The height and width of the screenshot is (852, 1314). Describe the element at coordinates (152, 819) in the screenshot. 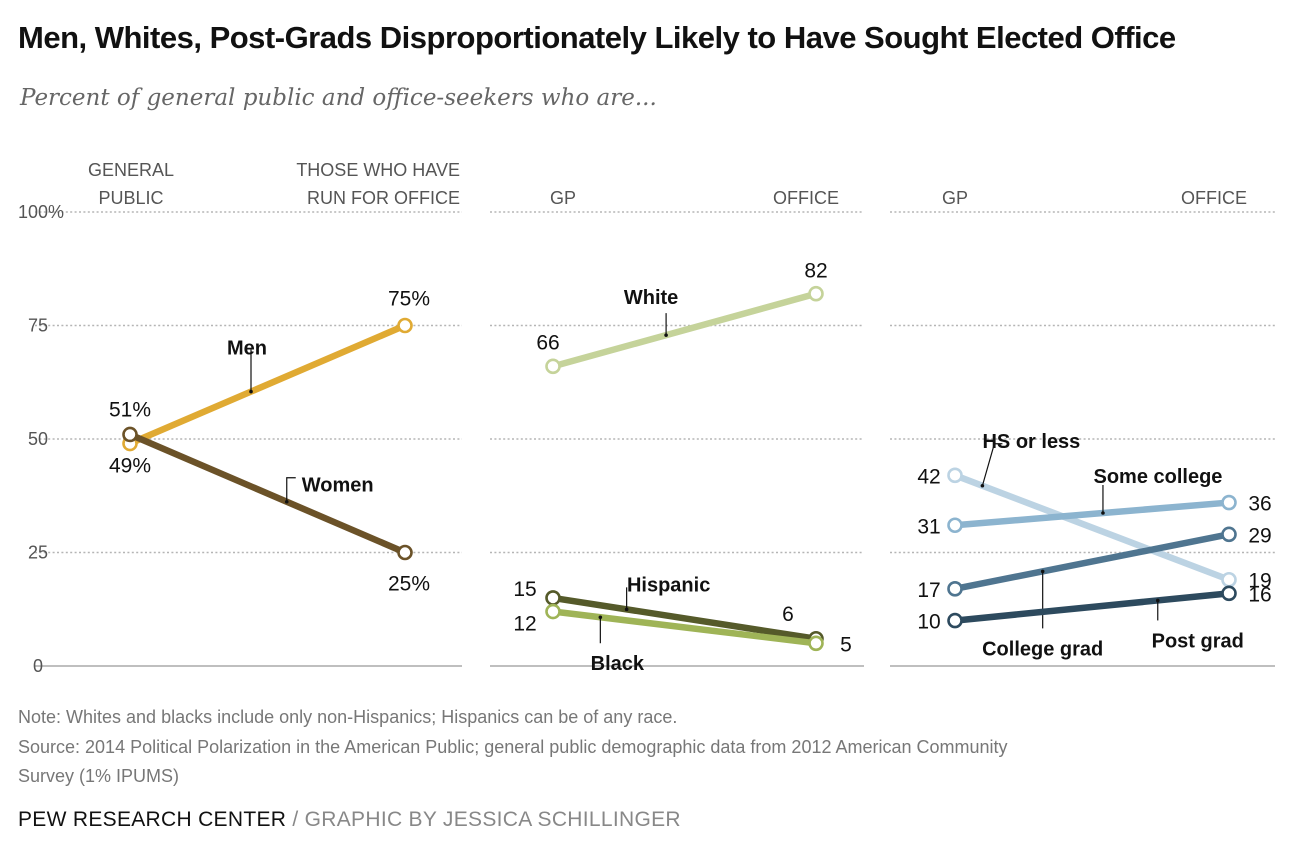

I see `footer-org: PEW RESEARCH CENTER` at that location.